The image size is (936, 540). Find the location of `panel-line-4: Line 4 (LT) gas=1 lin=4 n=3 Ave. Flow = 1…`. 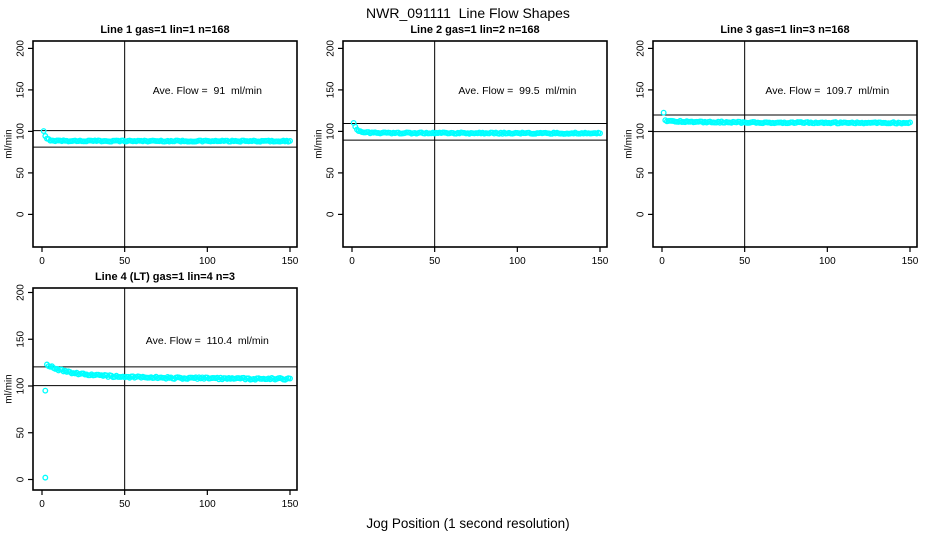

panel-line-4: Line 4 (LT) gas=1 lin=4 n=3 Ave. Flow = 1… is located at coordinates (151, 390).